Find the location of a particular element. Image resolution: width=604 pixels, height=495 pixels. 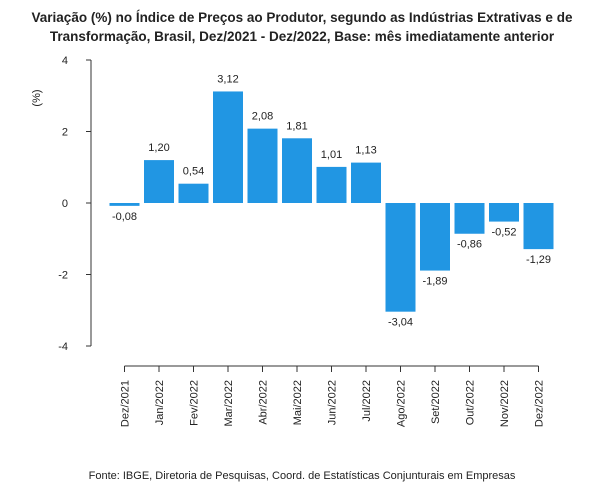

x-tick-label: Dez/2022 is located at coordinates (540, 403).